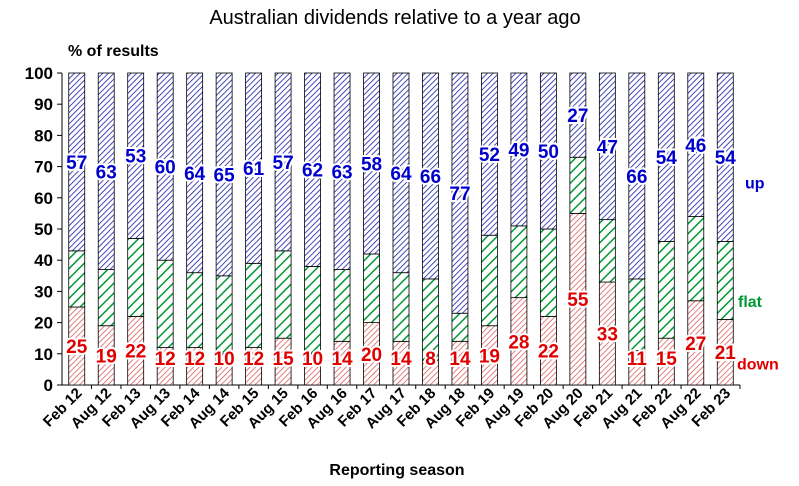  What do you see at coordinates (636, 177) in the screenshot?
I see `data-label-up: 66` at bounding box center [636, 177].